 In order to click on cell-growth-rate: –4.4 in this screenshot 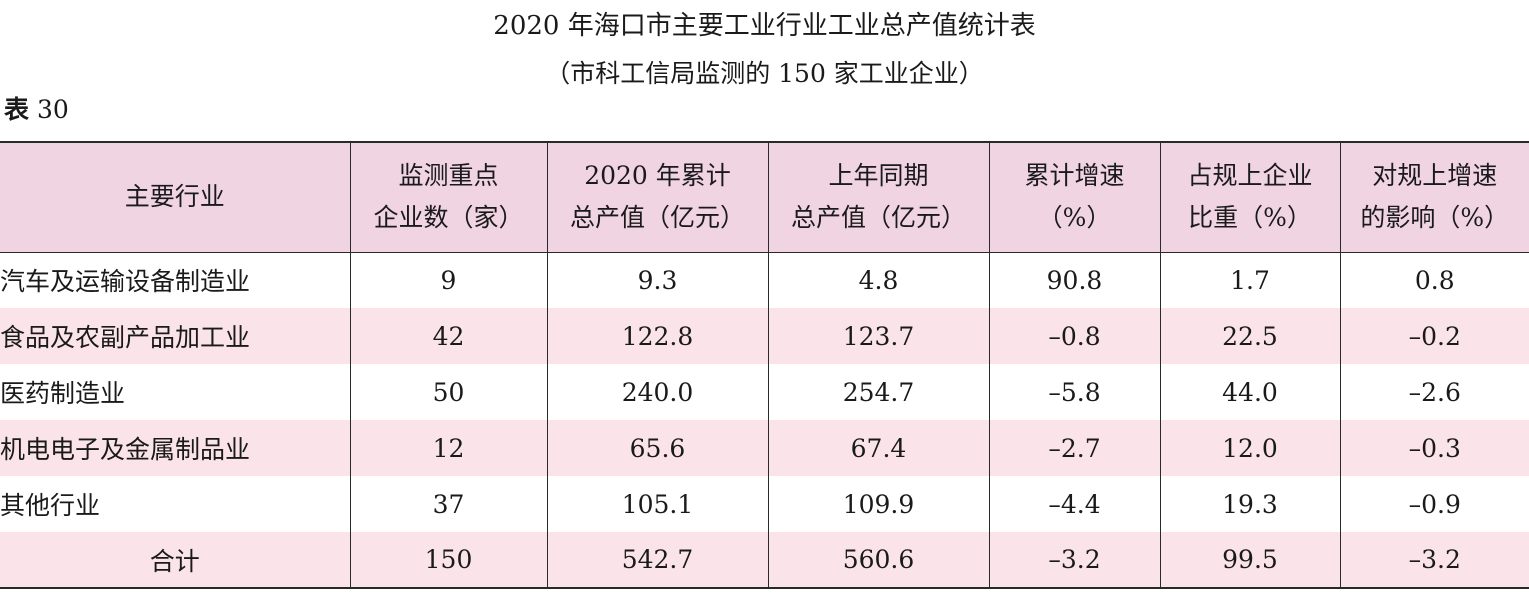, I will do `click(1074, 504)`.